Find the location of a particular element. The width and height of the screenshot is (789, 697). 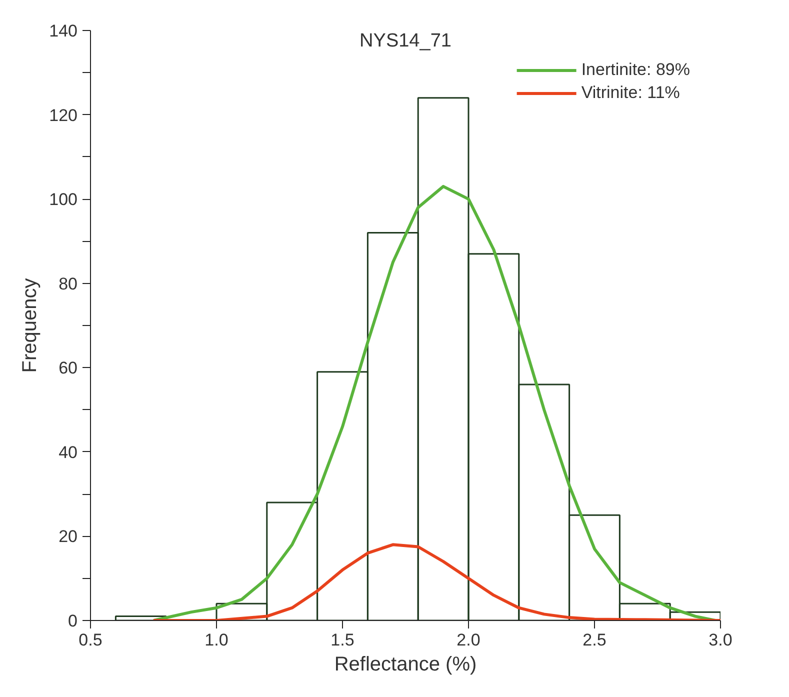

legend-label: Inertinite: 89% is located at coordinates (635, 70).